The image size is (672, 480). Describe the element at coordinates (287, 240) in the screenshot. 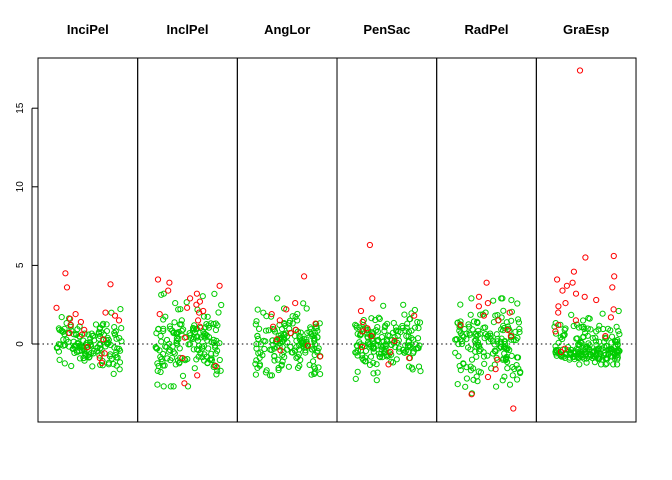

I see `panel-frame` at that location.